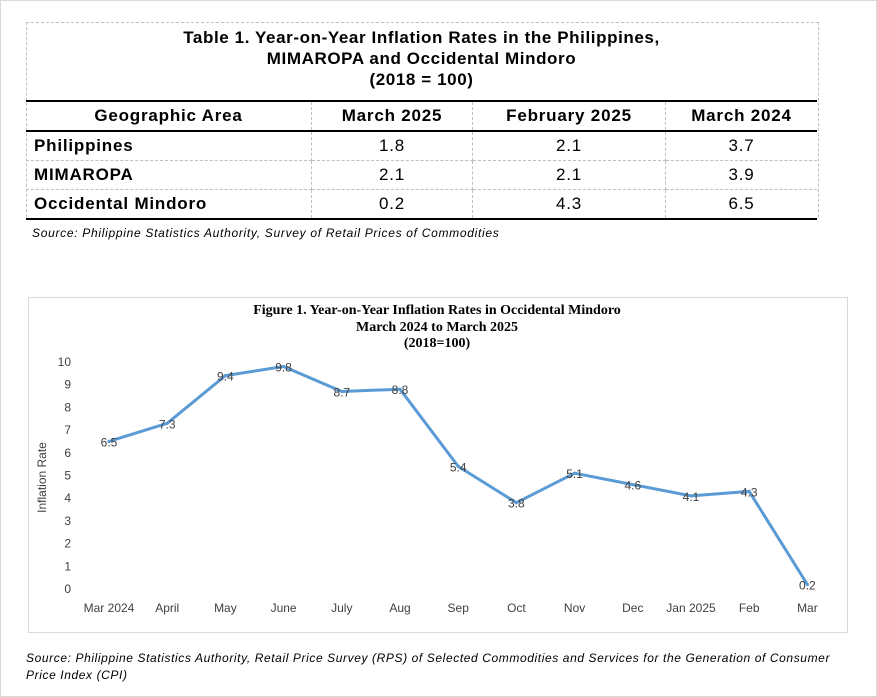 Image resolution: width=877 pixels, height=697 pixels. What do you see at coordinates (392, 175) in the screenshot?
I see `cell-march-2025: 2.1` at bounding box center [392, 175].